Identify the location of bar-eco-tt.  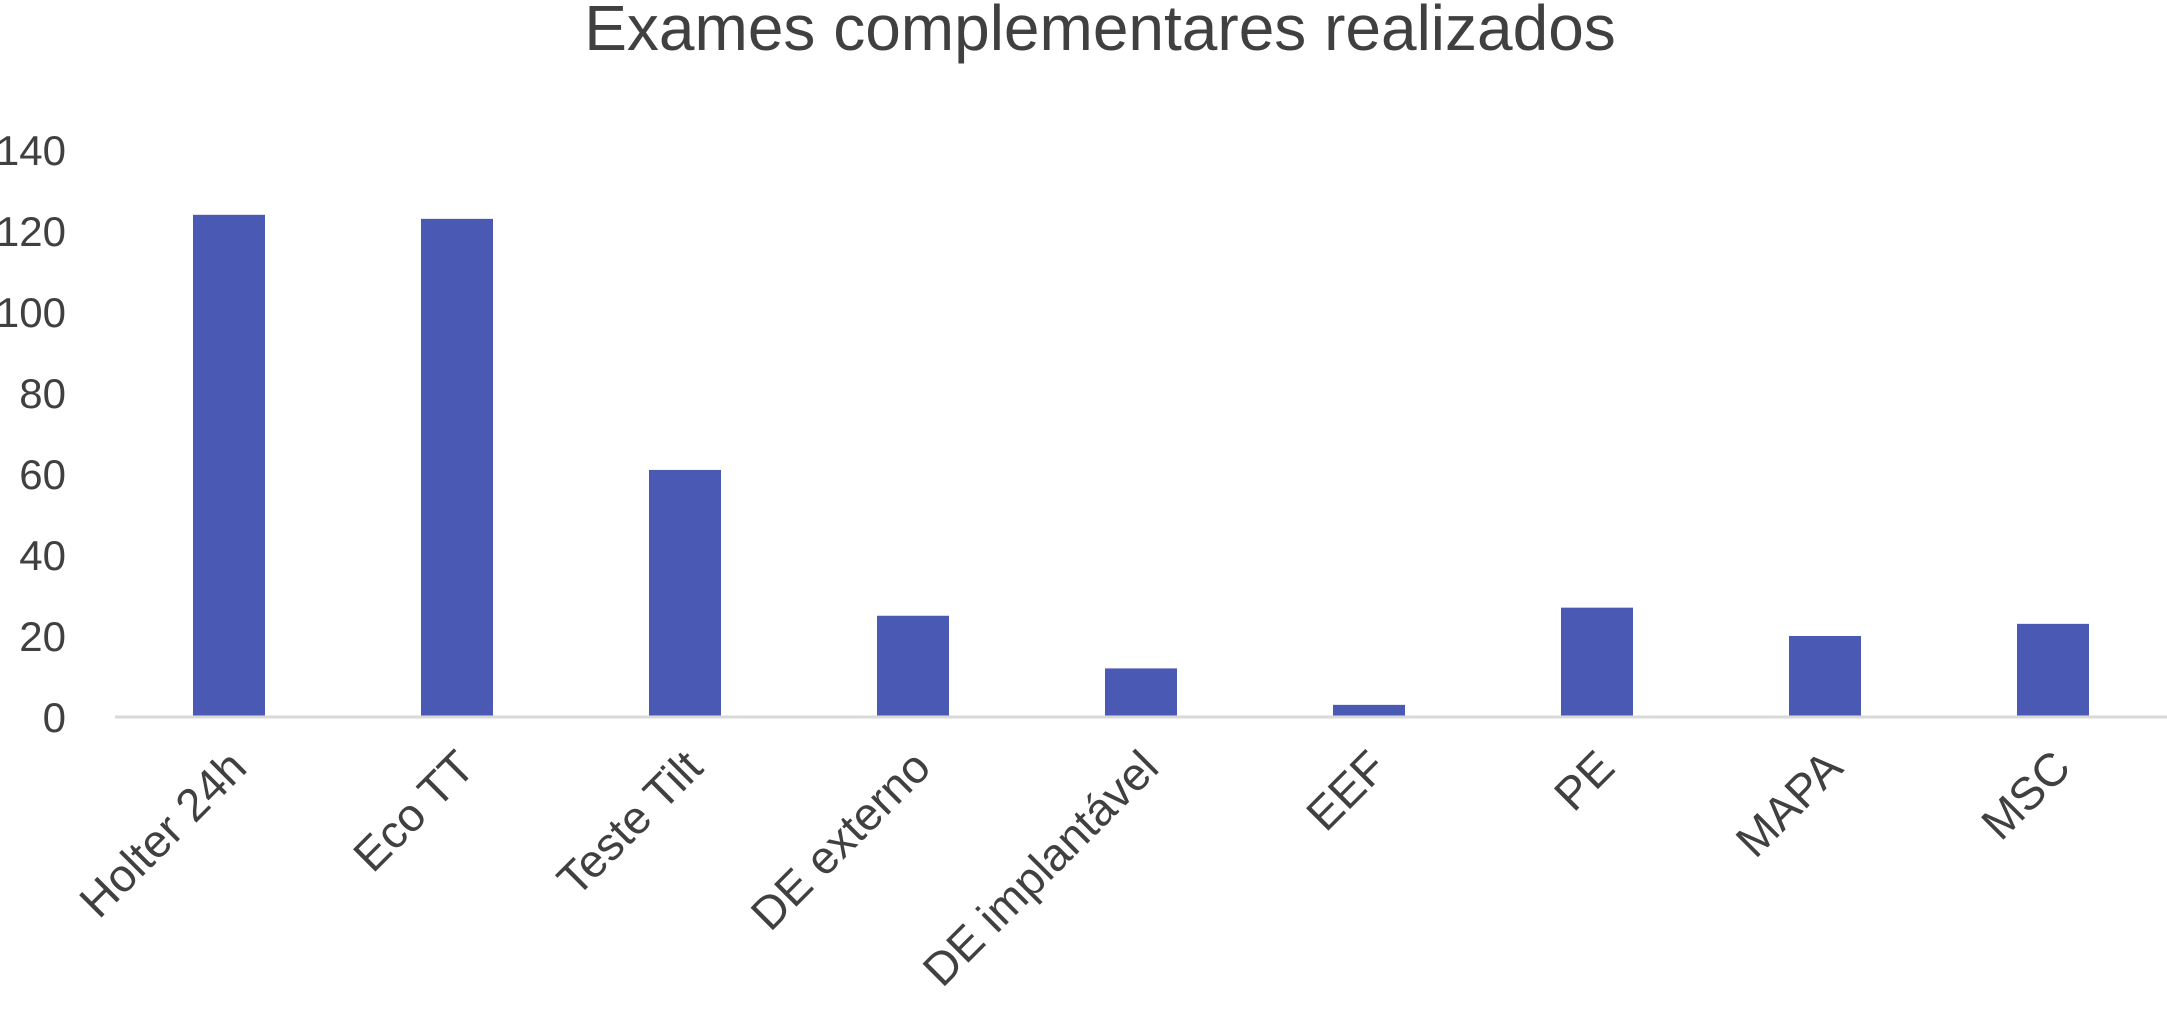
(457, 467).